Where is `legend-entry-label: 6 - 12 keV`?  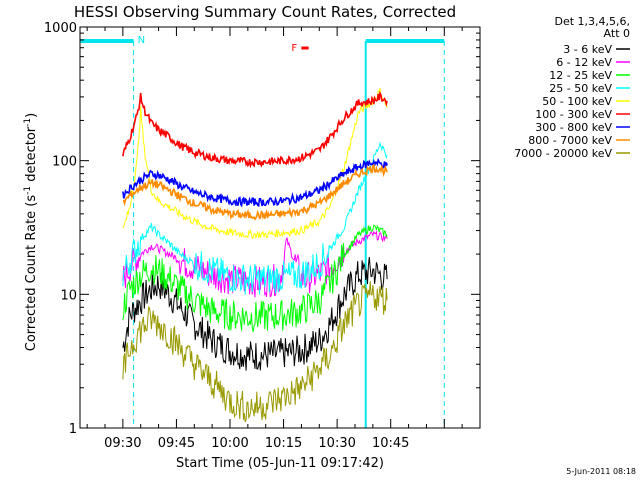 legend-entry-label: 6 - 12 keV is located at coordinates (584, 62).